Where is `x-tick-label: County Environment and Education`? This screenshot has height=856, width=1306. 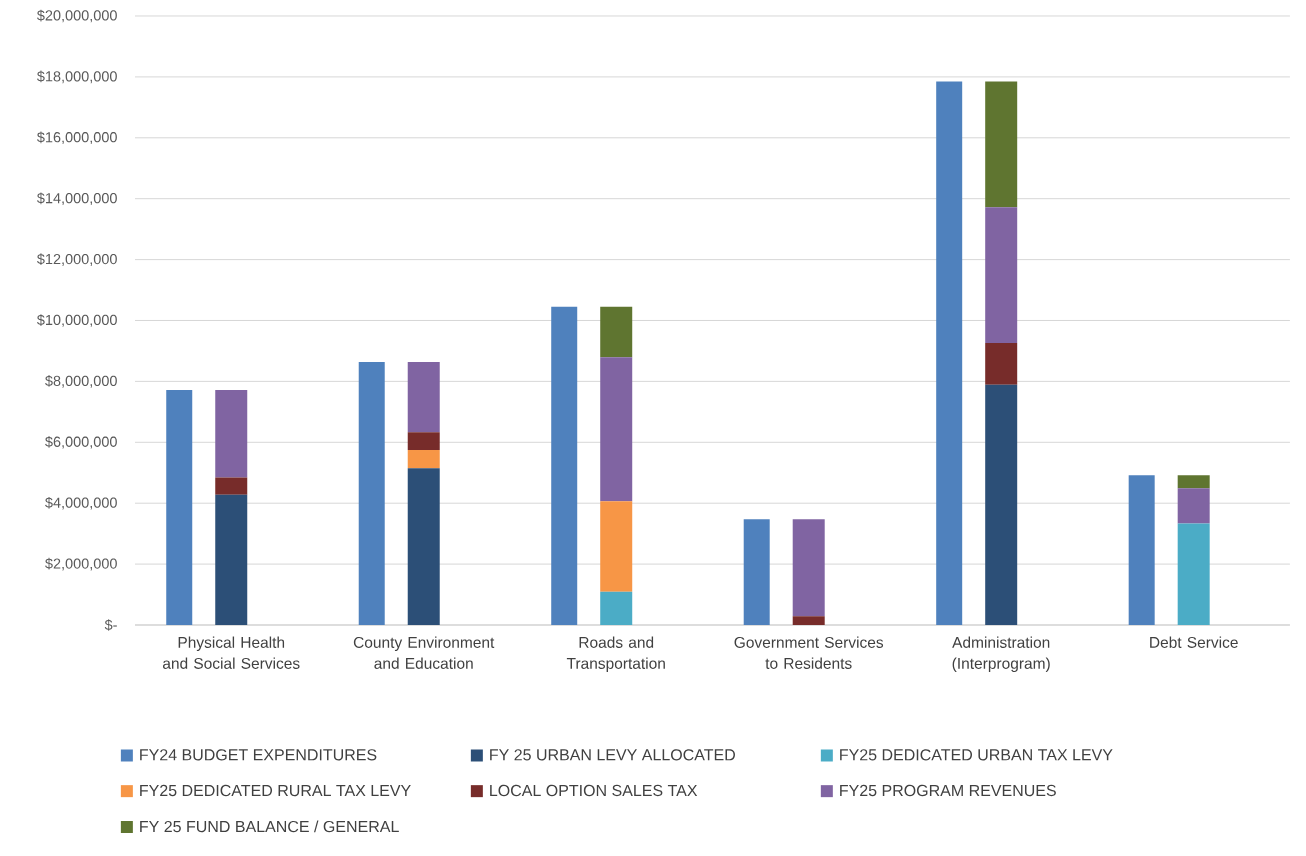 x-tick-label: County Environment and Education is located at coordinates (424, 652).